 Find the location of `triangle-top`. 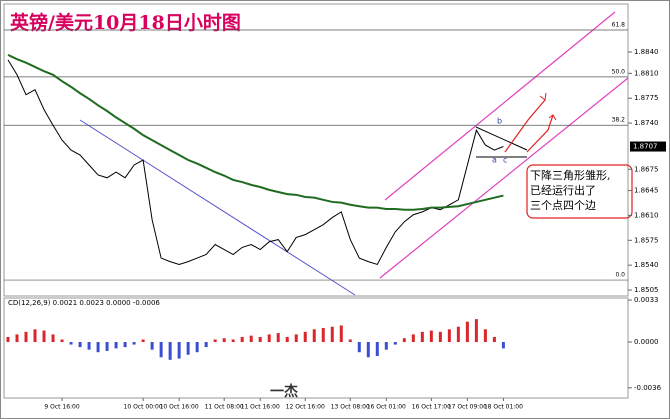

triangle-top is located at coordinates (501, 138).